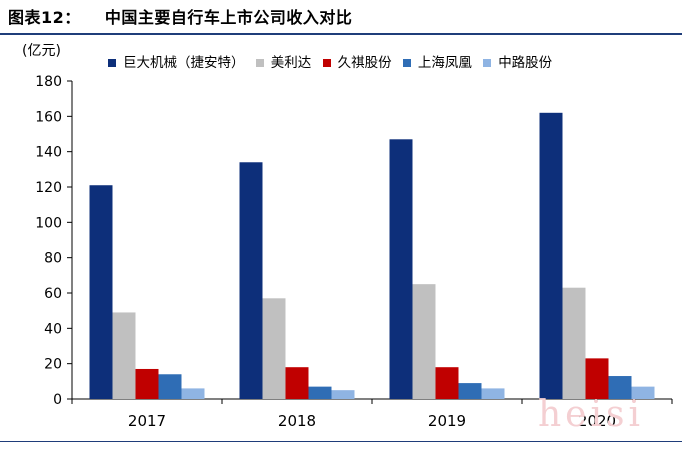 This screenshot has height=451, width=682. What do you see at coordinates (48, 153) in the screenshot?
I see `y-tick-label: 140` at bounding box center [48, 153].